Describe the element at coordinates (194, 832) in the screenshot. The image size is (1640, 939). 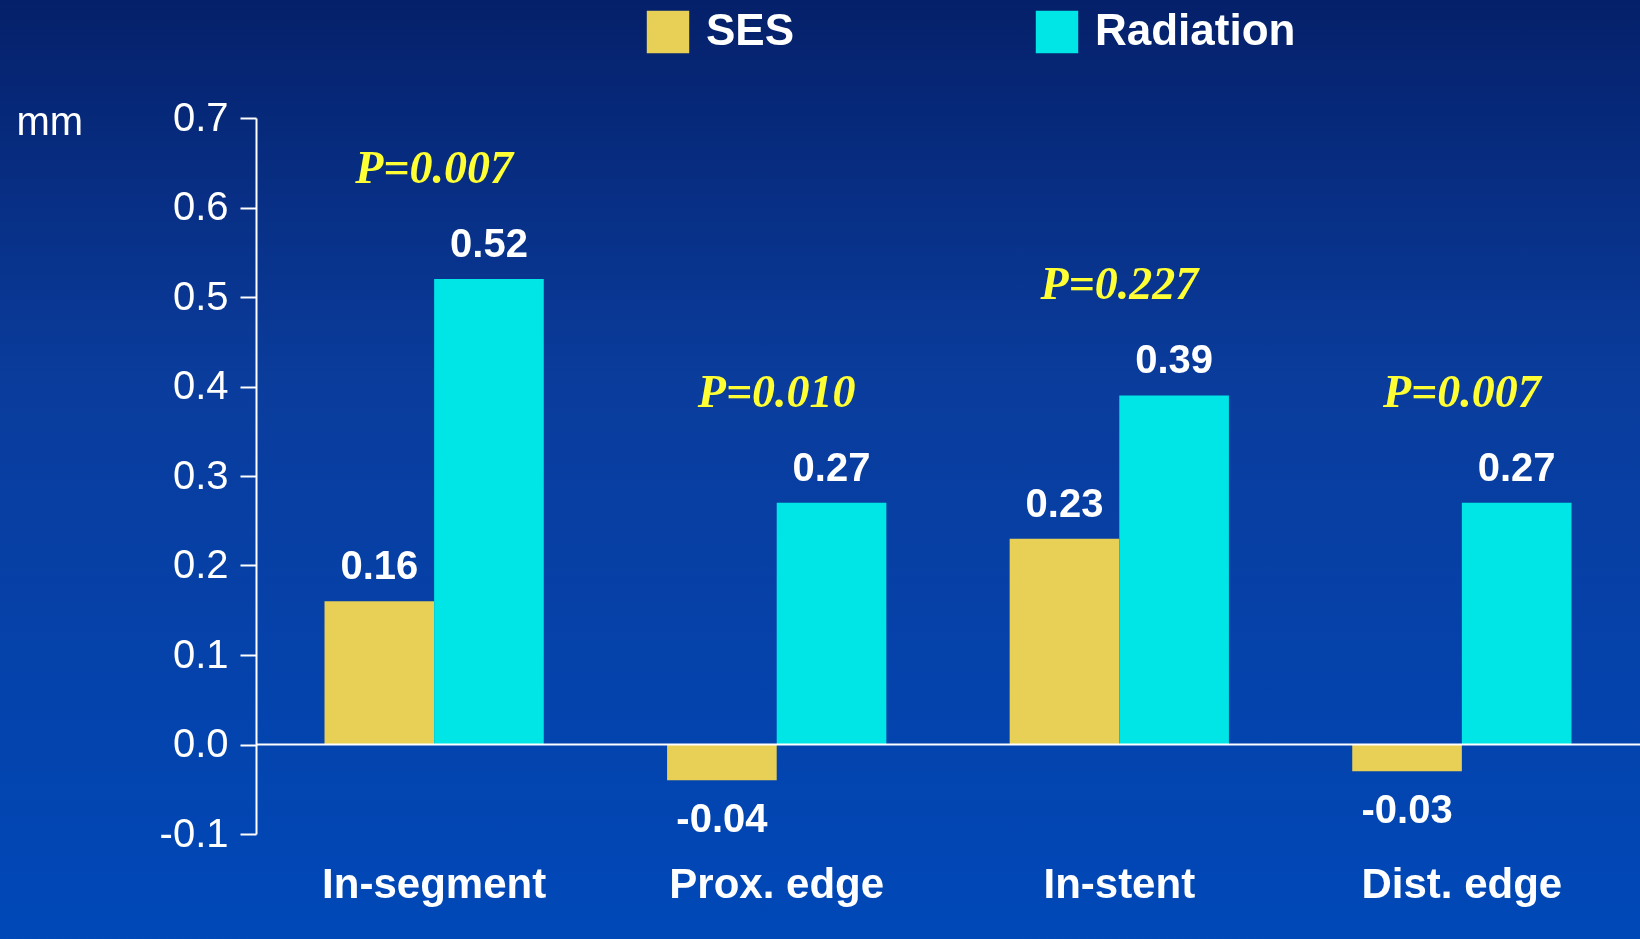
I see `y-tick-label: -0.1` at that location.